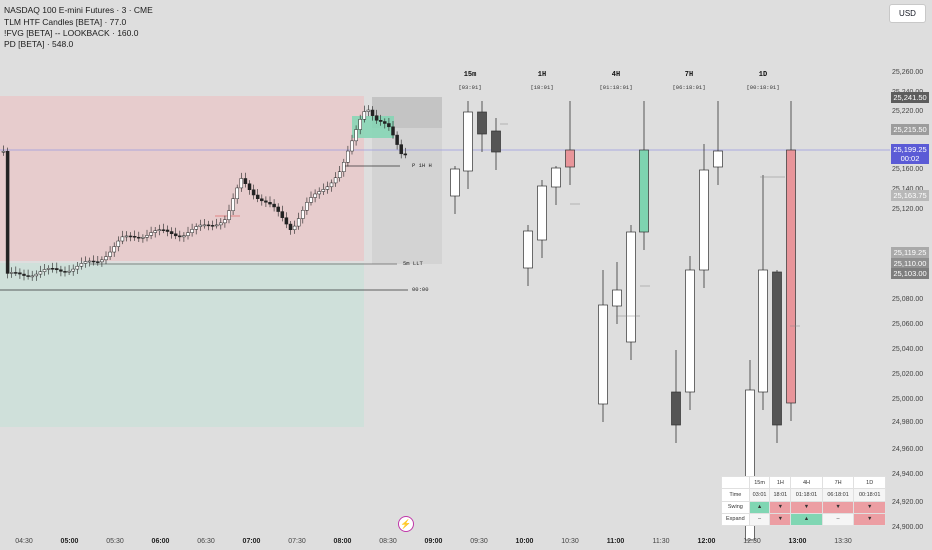 The height and width of the screenshot is (550, 932). I want to click on time-label: 05:30, so click(115, 541).